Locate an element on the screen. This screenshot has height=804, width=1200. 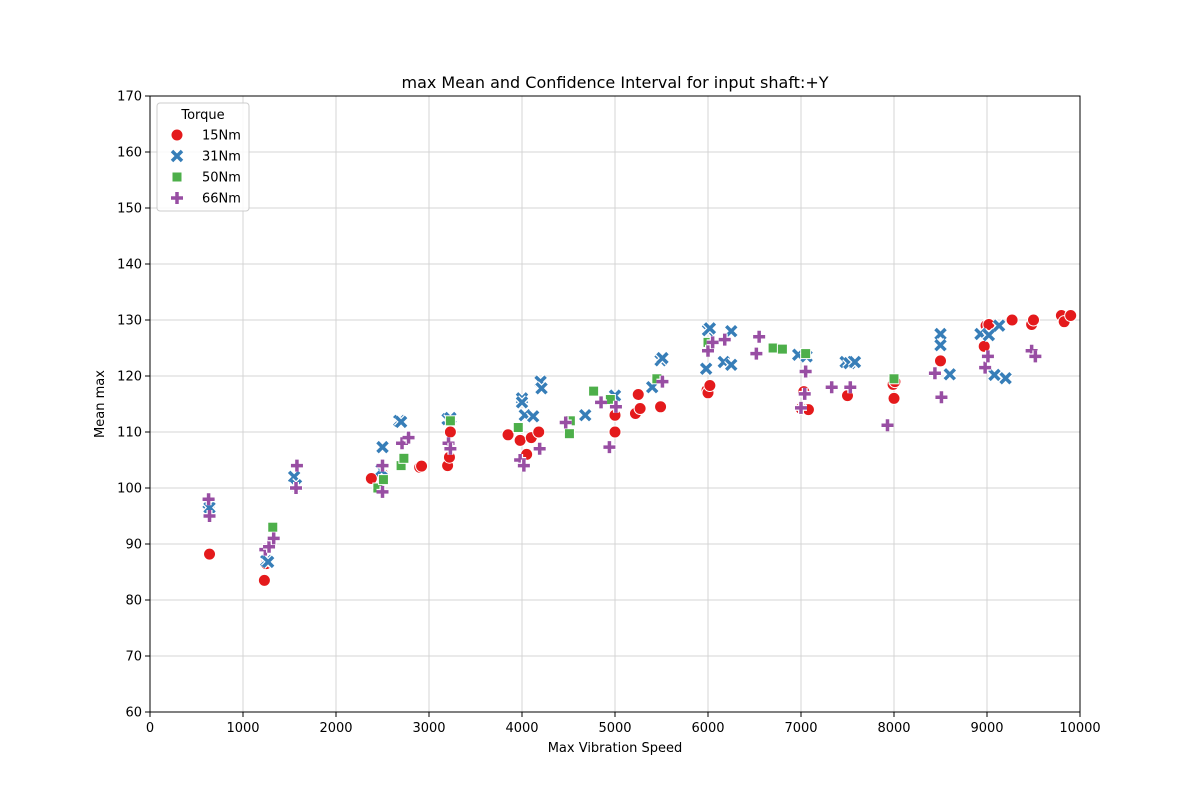
x-tick-label: 10000 is located at coordinates (1079, 728).